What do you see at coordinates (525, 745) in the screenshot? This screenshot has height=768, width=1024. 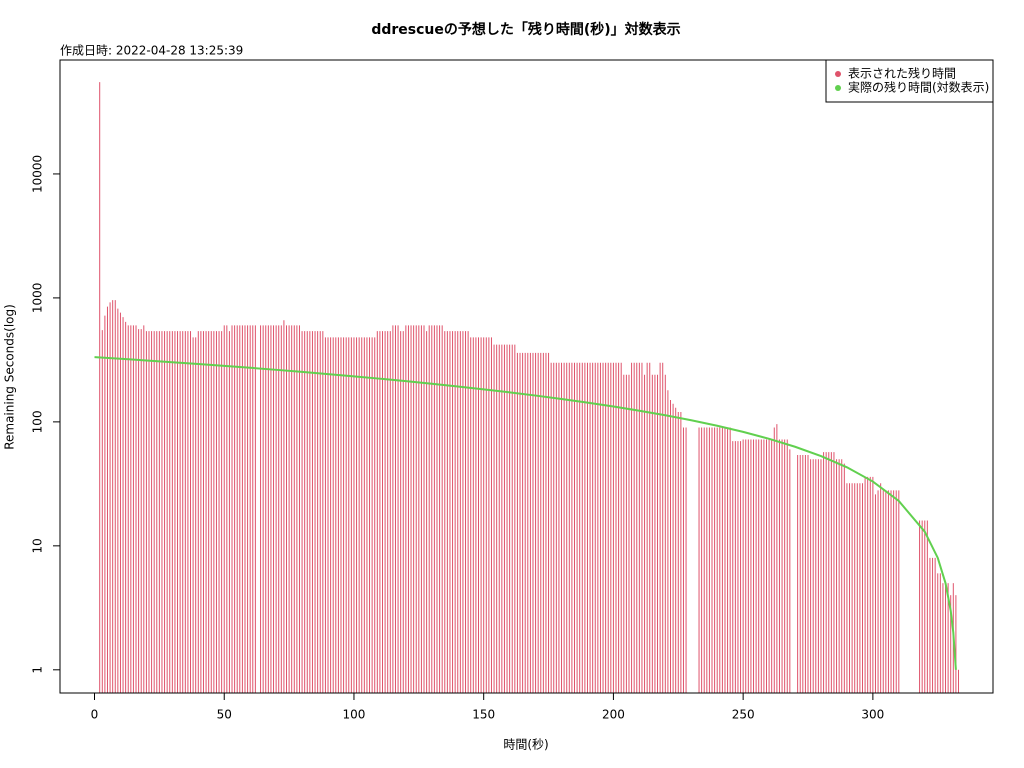 I see `x-axis-label: 時間(秒)` at bounding box center [525, 745].